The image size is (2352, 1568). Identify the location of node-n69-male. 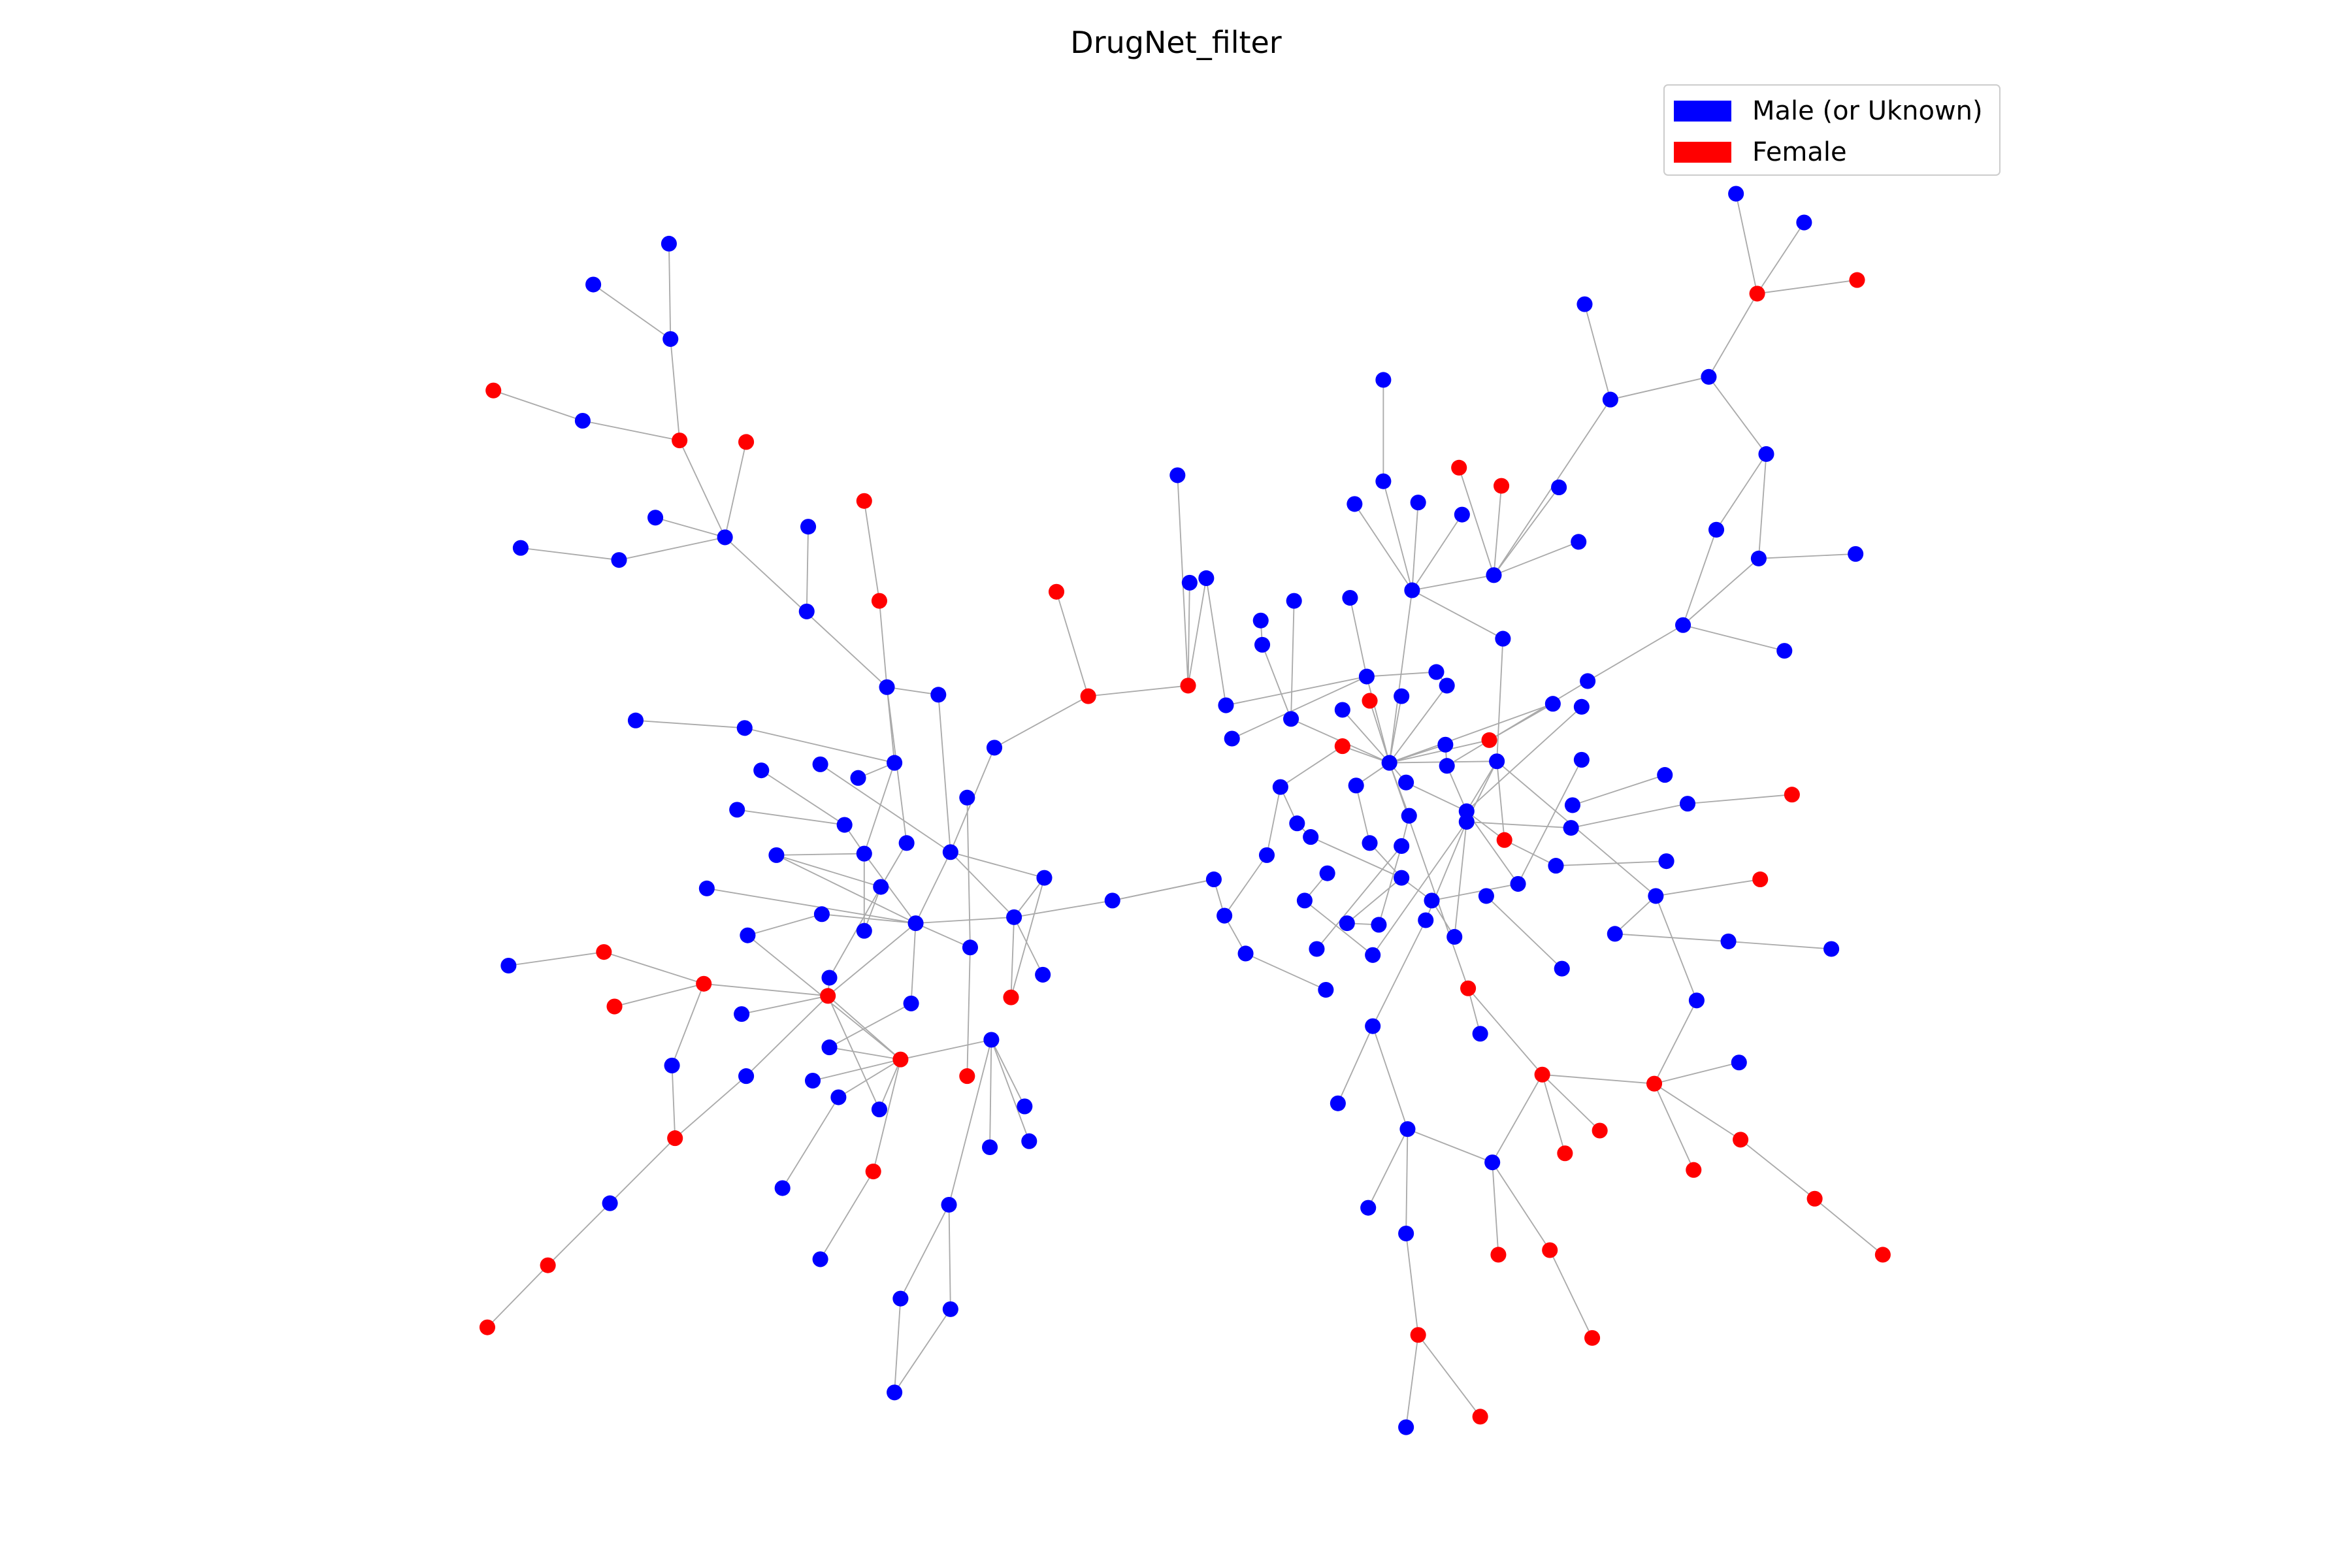
(782, 1188).